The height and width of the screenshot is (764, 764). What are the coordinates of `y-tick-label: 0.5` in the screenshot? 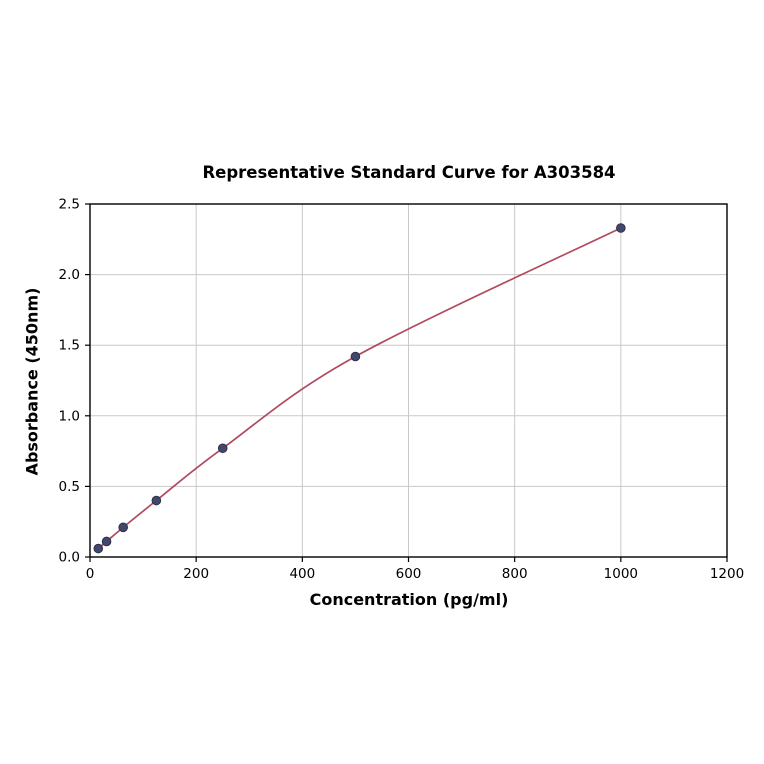 It's located at (69, 487).